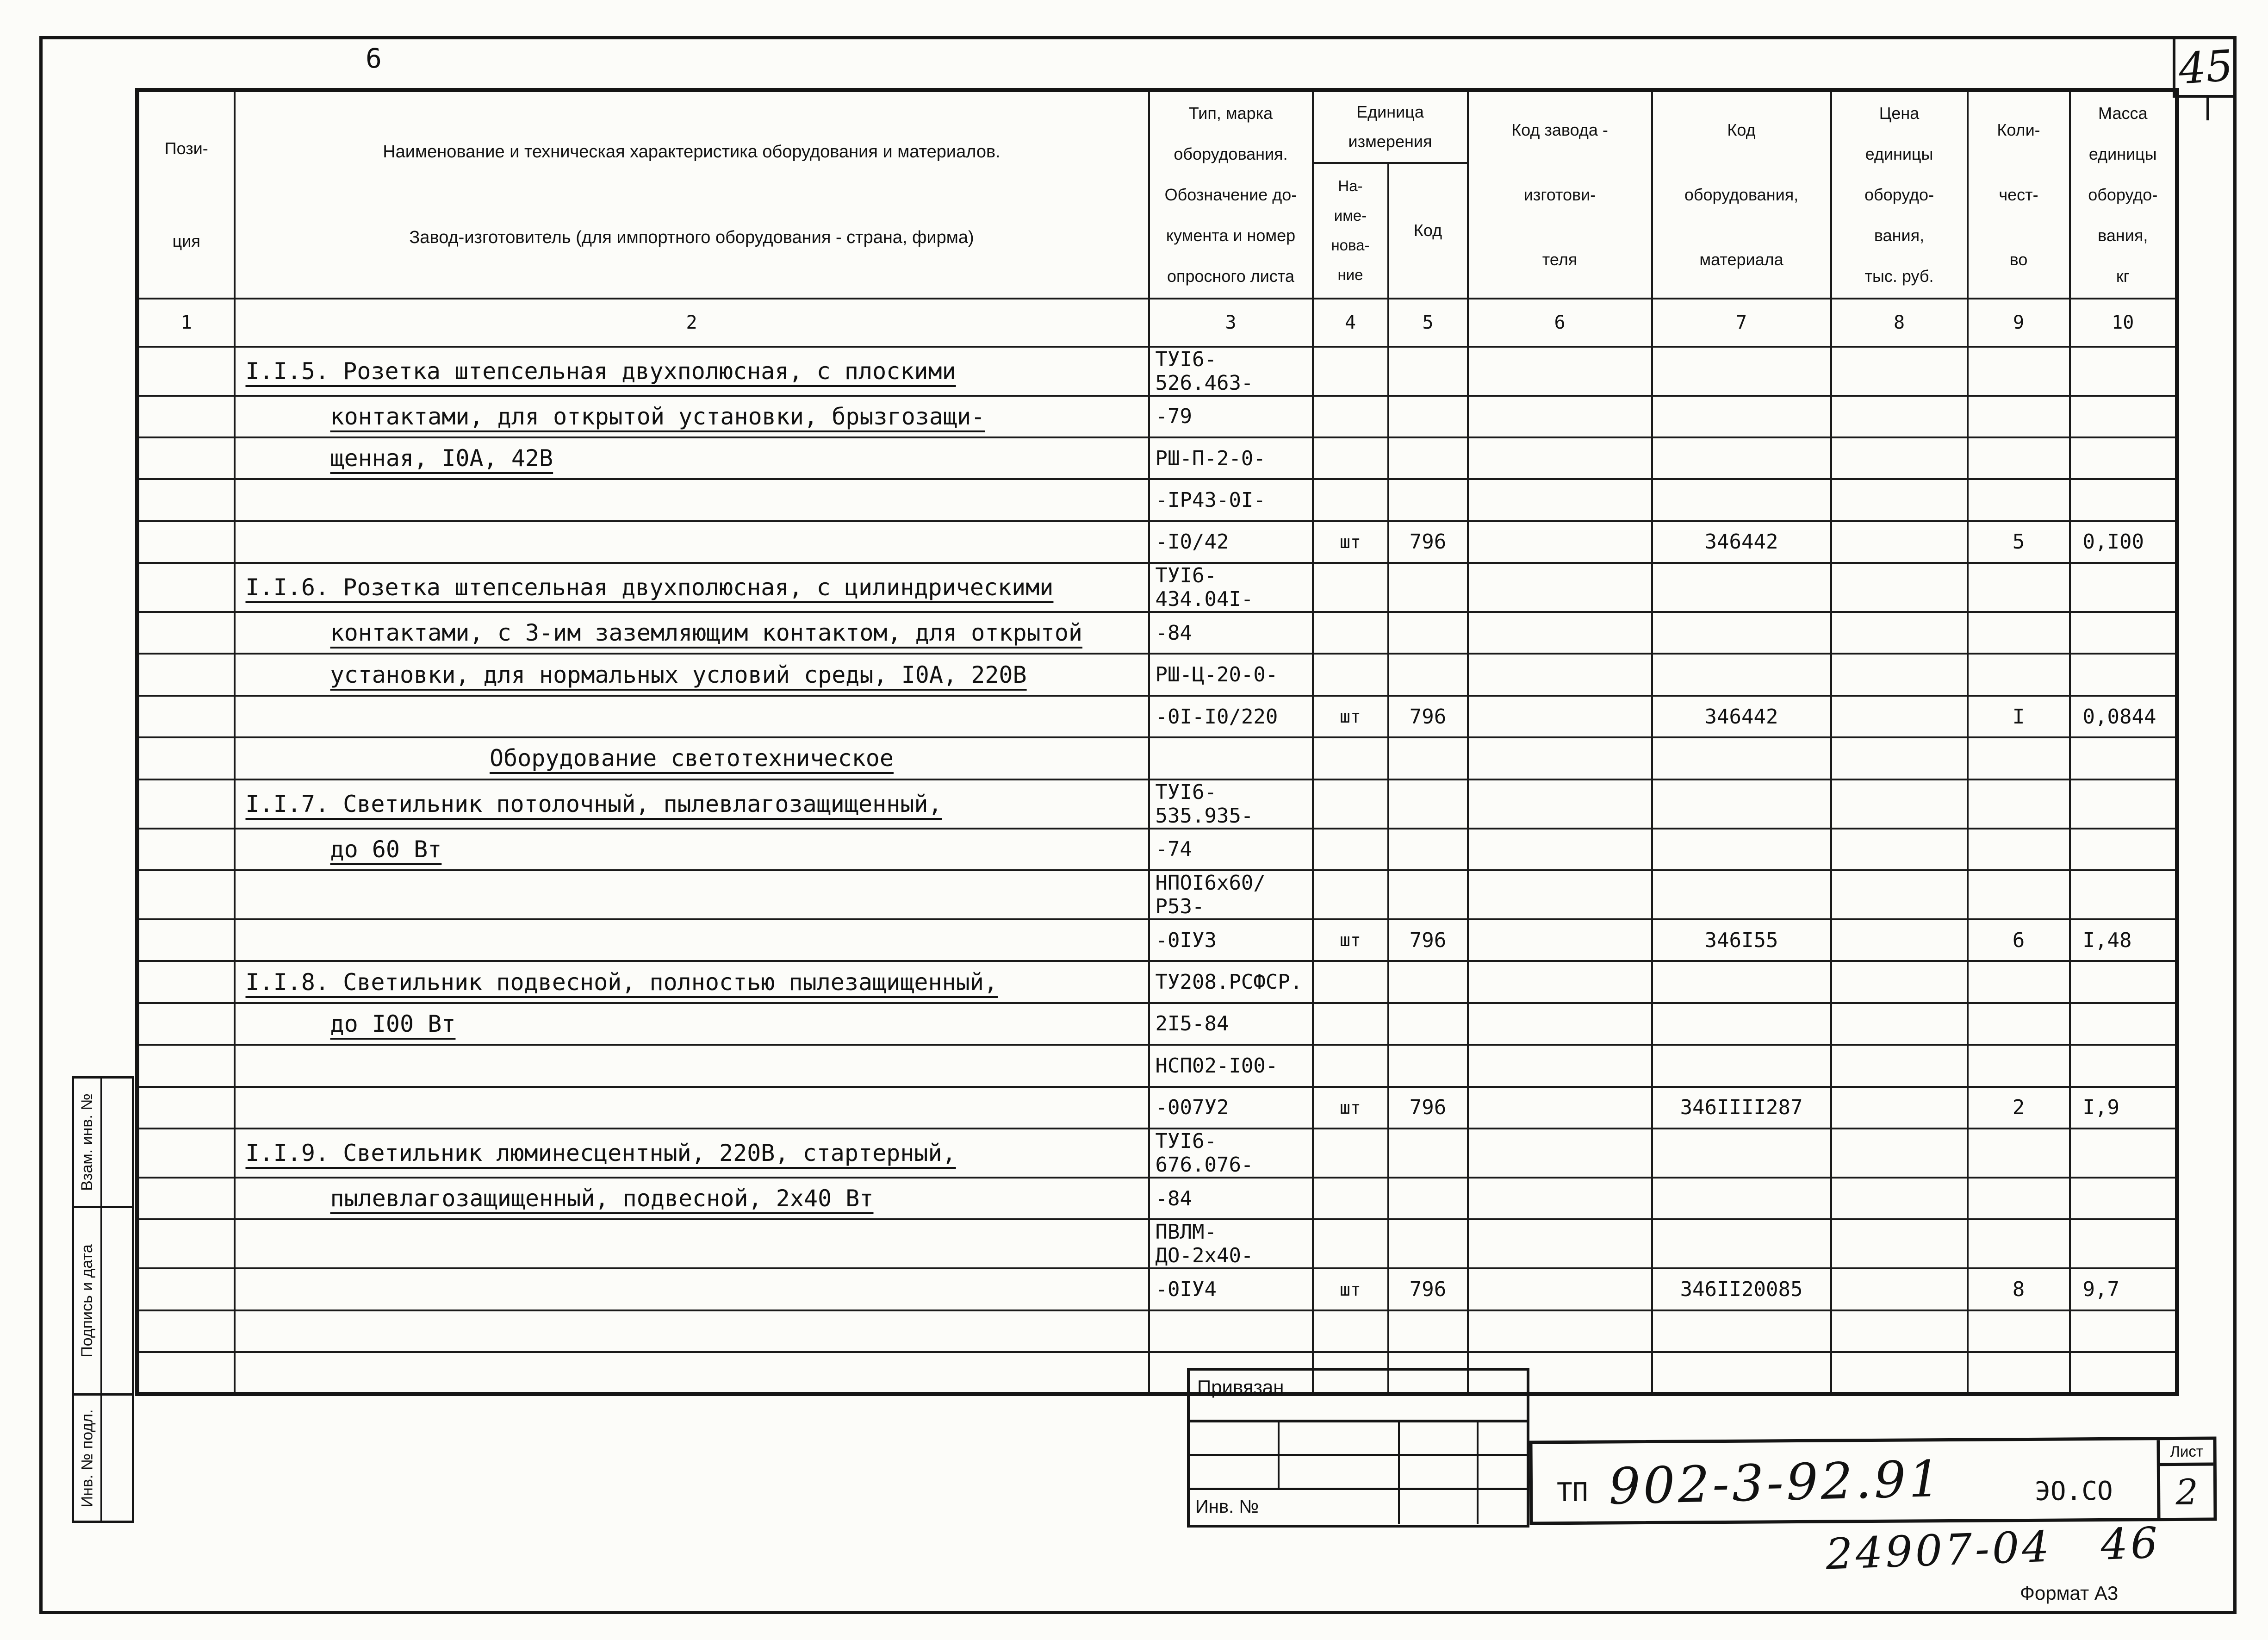  I want to click on table-row: до I00 Вт 2I5-84, so click(1157, 1024).